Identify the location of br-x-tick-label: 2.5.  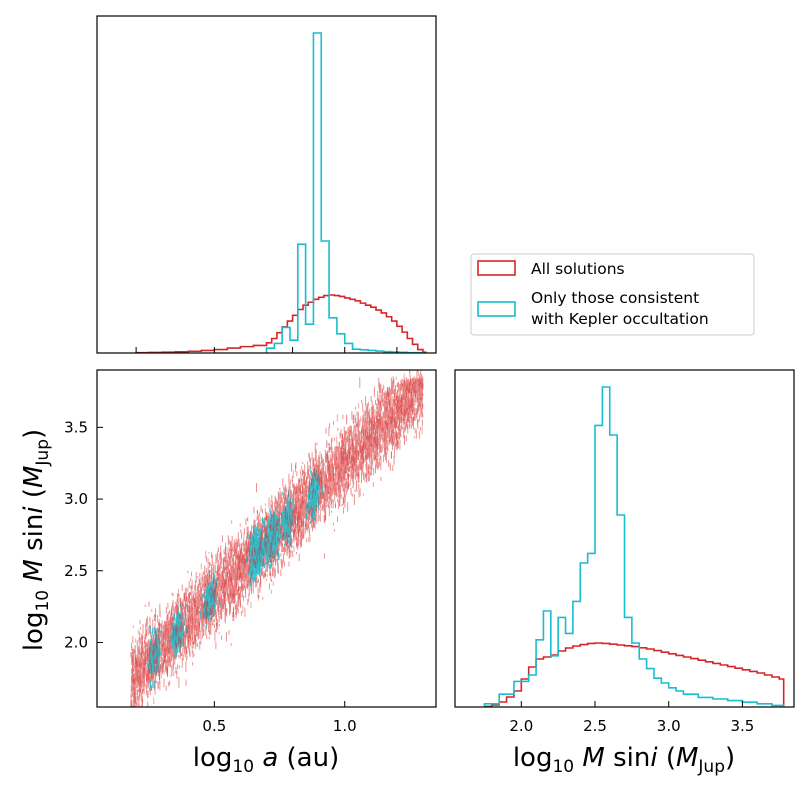
(595, 726).